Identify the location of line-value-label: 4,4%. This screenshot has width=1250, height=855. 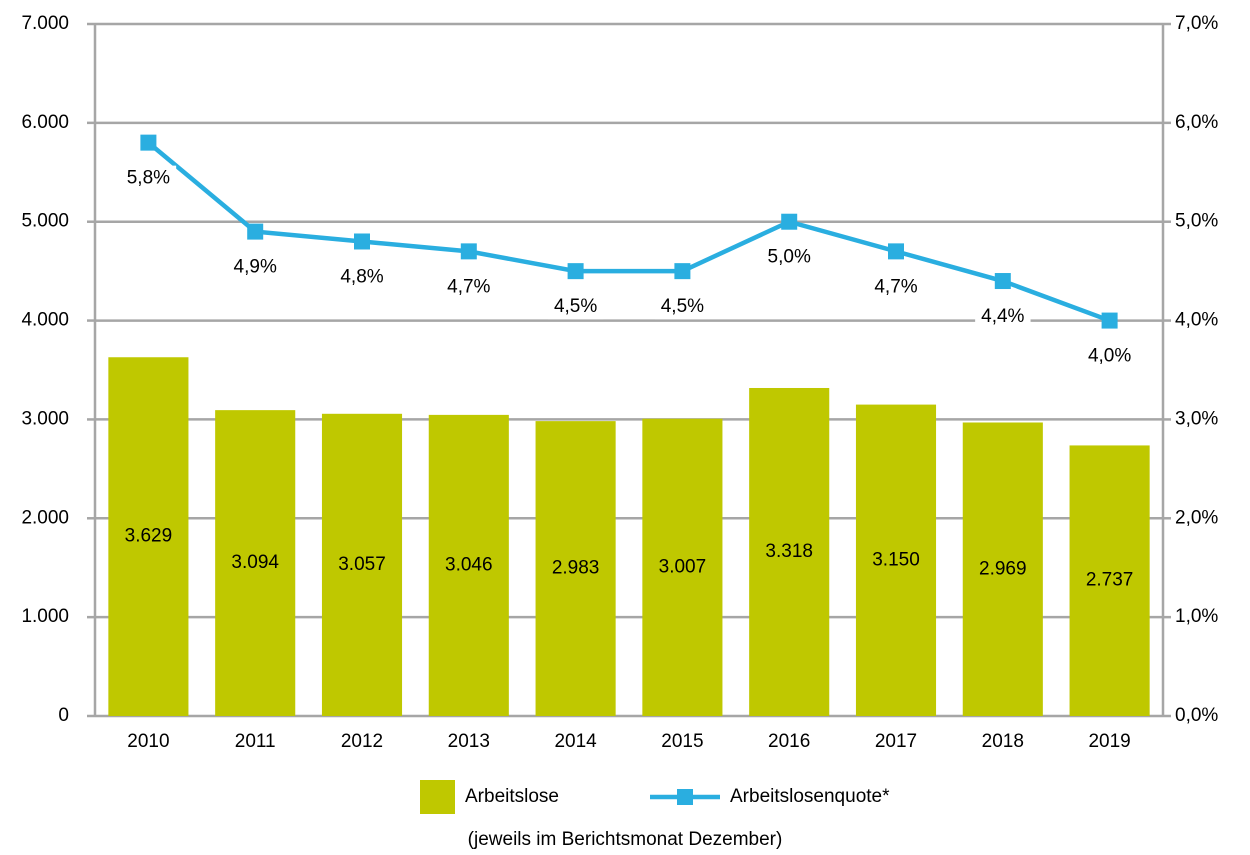
(1002, 316).